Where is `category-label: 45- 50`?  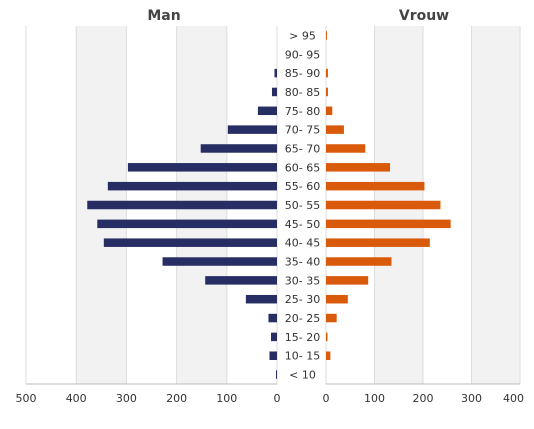 category-label: 45- 50 is located at coordinates (302, 224).